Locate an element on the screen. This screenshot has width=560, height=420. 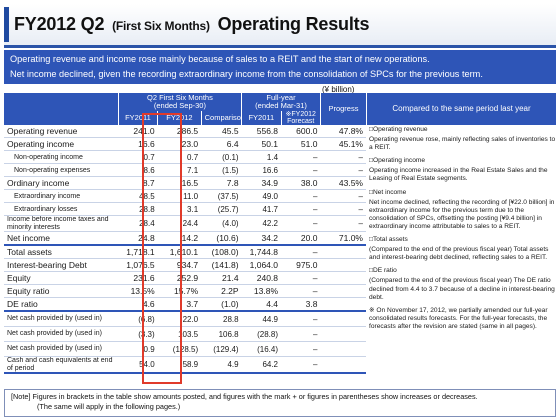
cell-full-fy2011: 34.2 is located at coordinates (261, 238).